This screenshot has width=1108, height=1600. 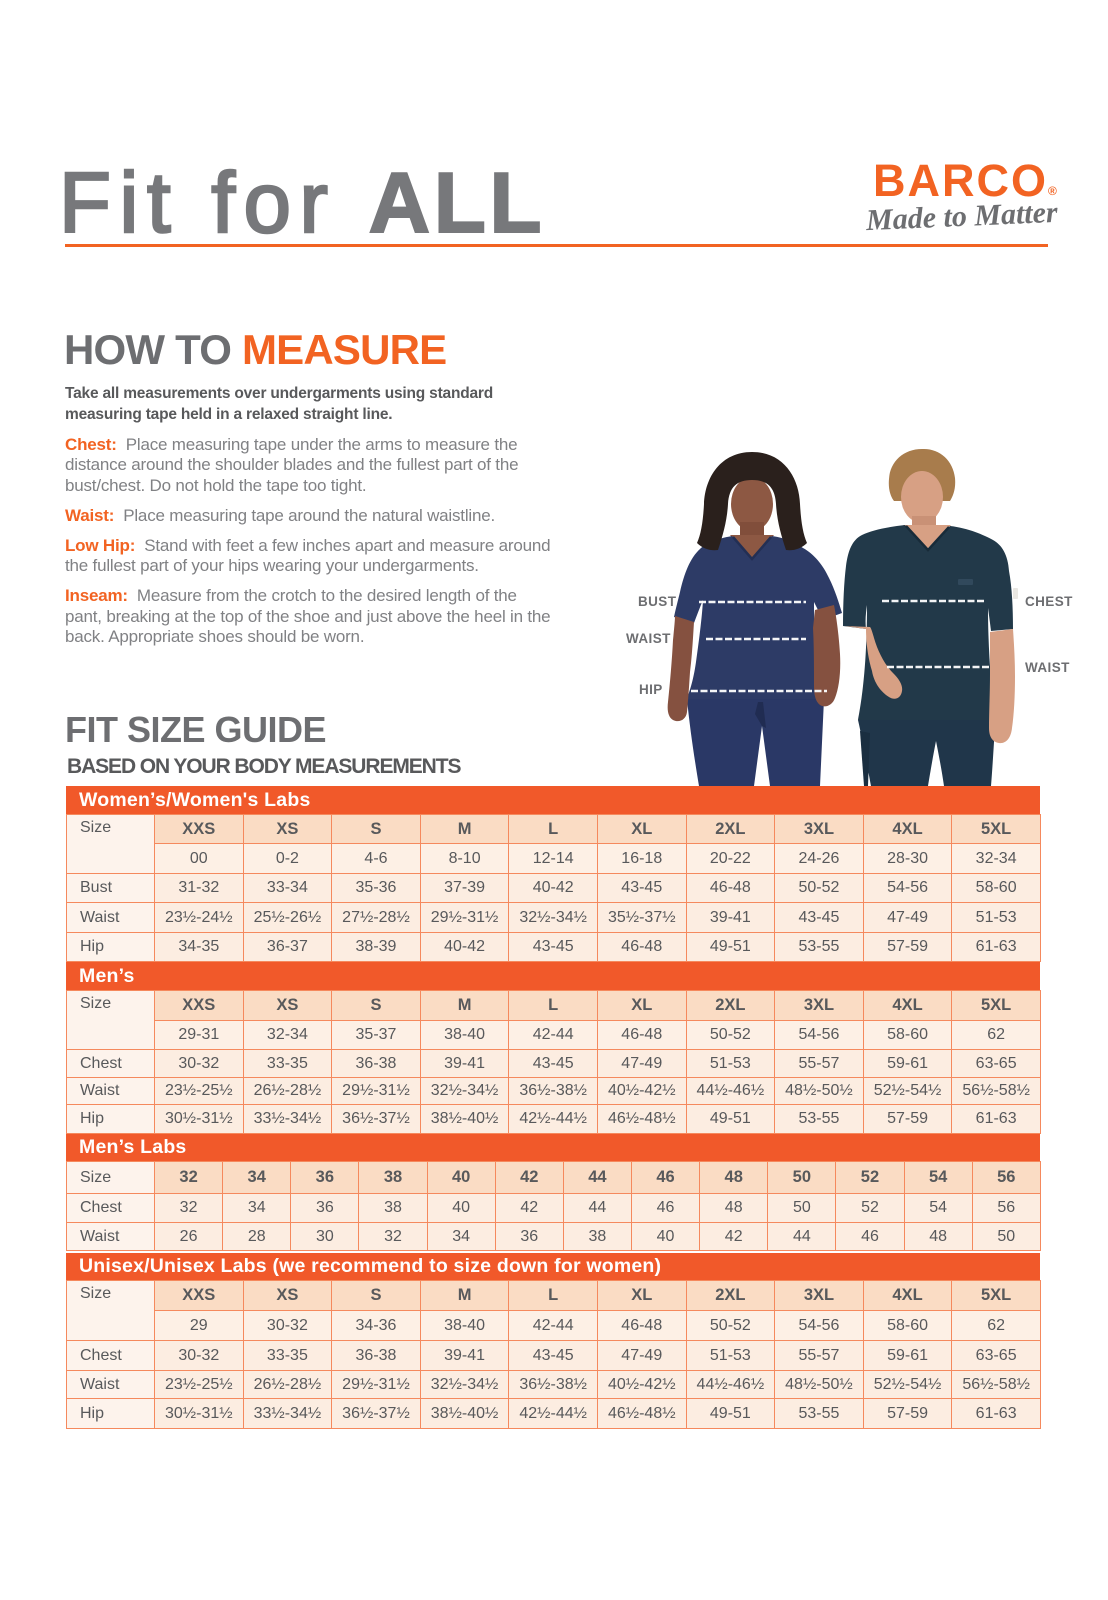 What do you see at coordinates (657, 601) in the screenshot?
I see `svg-text: BUST` at bounding box center [657, 601].